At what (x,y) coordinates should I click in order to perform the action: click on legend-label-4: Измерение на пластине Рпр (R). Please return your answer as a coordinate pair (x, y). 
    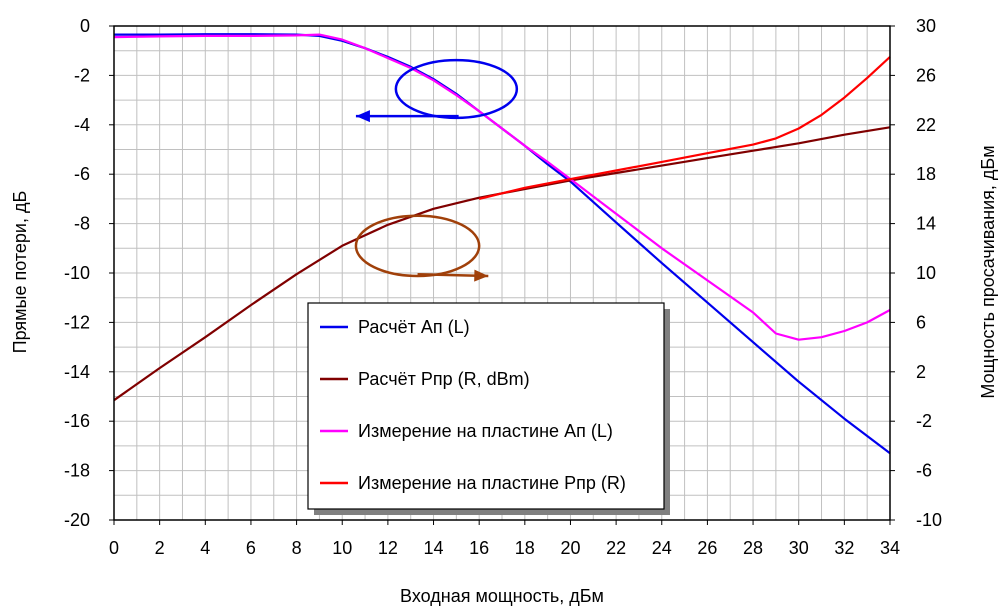
    Looking at the image, I should click on (492, 483).